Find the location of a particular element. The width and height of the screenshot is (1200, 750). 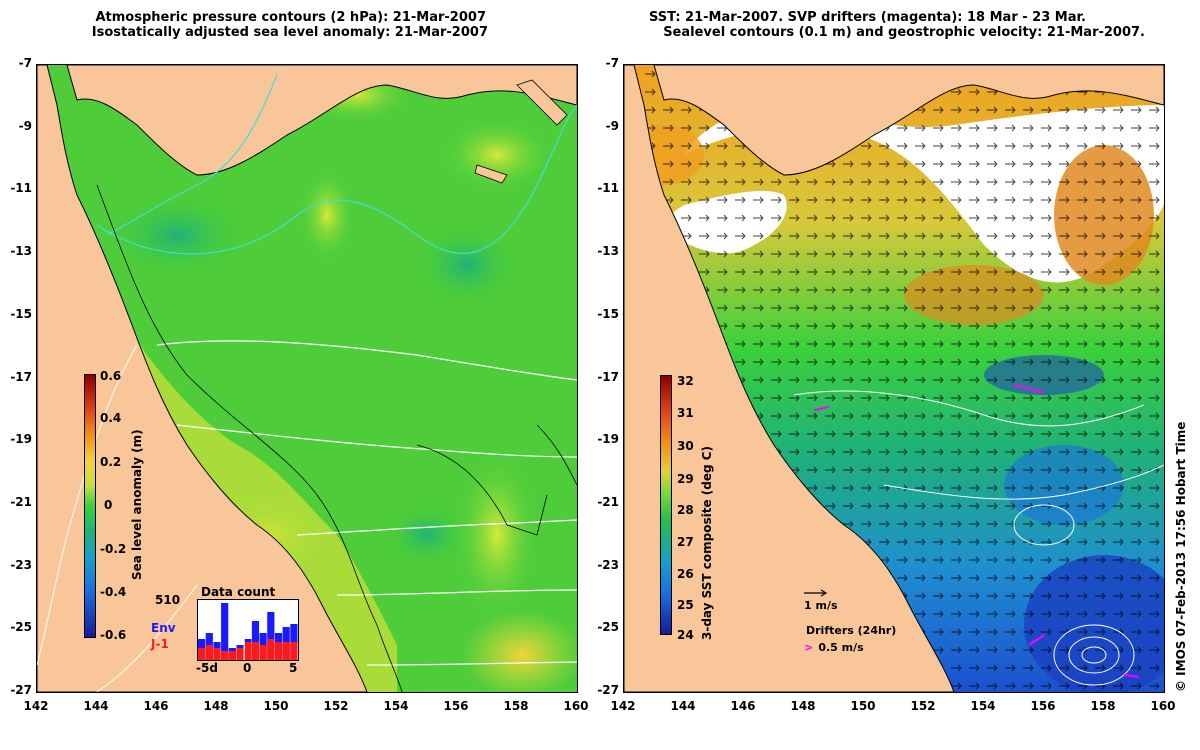

data-count-max: 510 is located at coordinates (168, 600).